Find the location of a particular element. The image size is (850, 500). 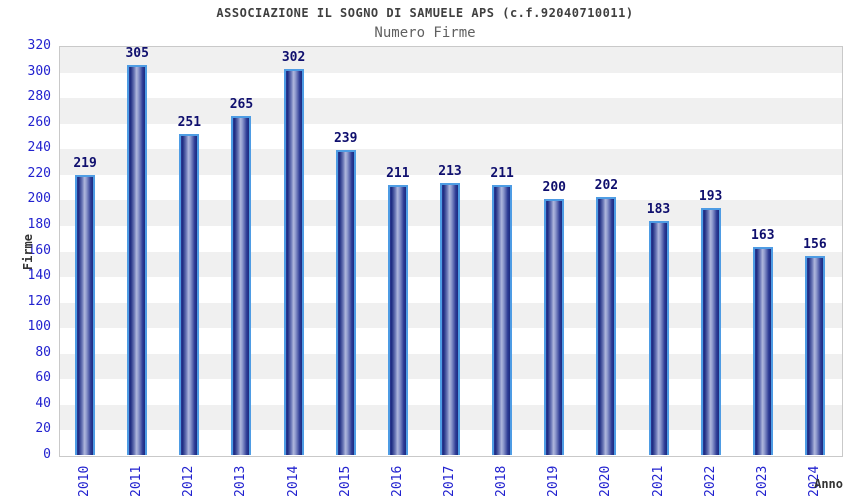

x-tick-label: 2023 is located at coordinates (762, 481).